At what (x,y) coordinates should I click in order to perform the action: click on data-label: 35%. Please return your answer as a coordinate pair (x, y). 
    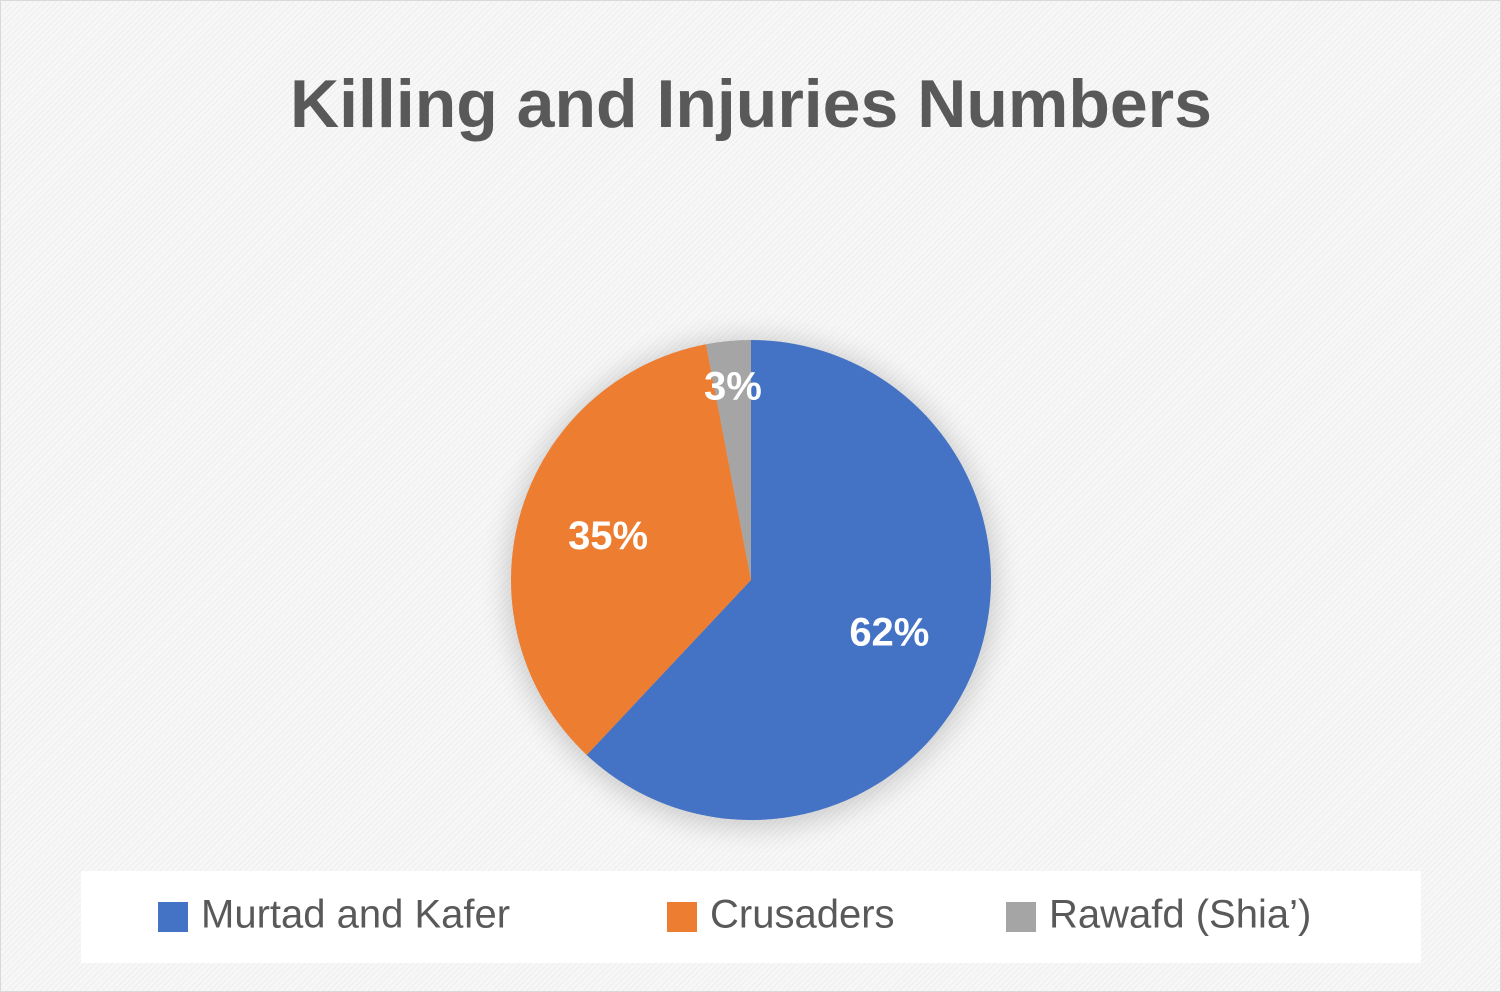
    Looking at the image, I should click on (608, 536).